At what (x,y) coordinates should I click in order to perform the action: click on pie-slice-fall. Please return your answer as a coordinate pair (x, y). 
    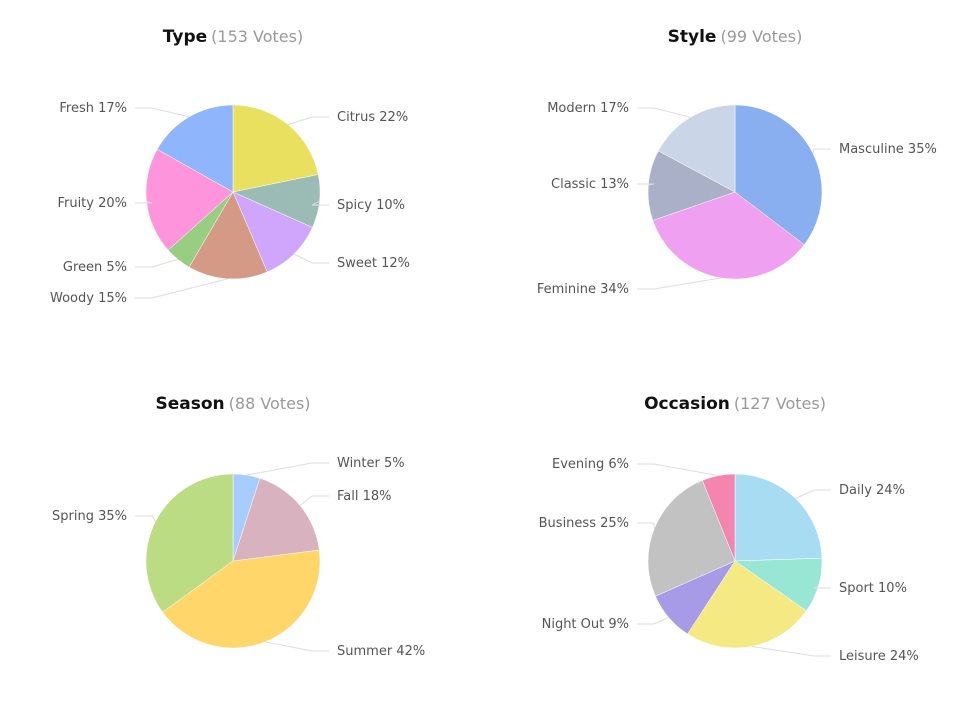
    Looking at the image, I should click on (276, 519).